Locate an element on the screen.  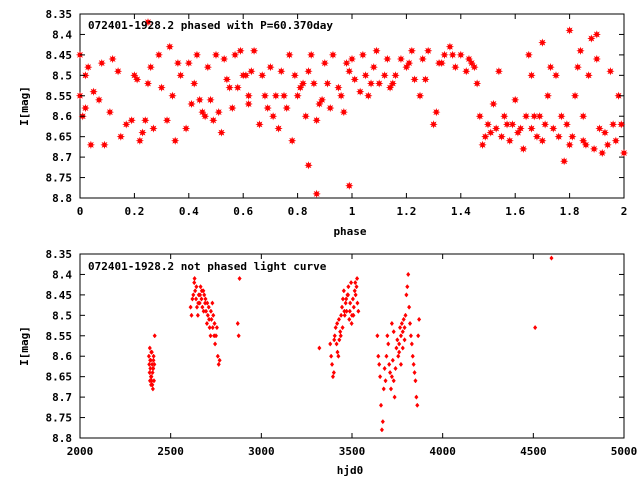
light-curve-plot-x-axis-title: hjd0 is located at coordinates (350, 470).